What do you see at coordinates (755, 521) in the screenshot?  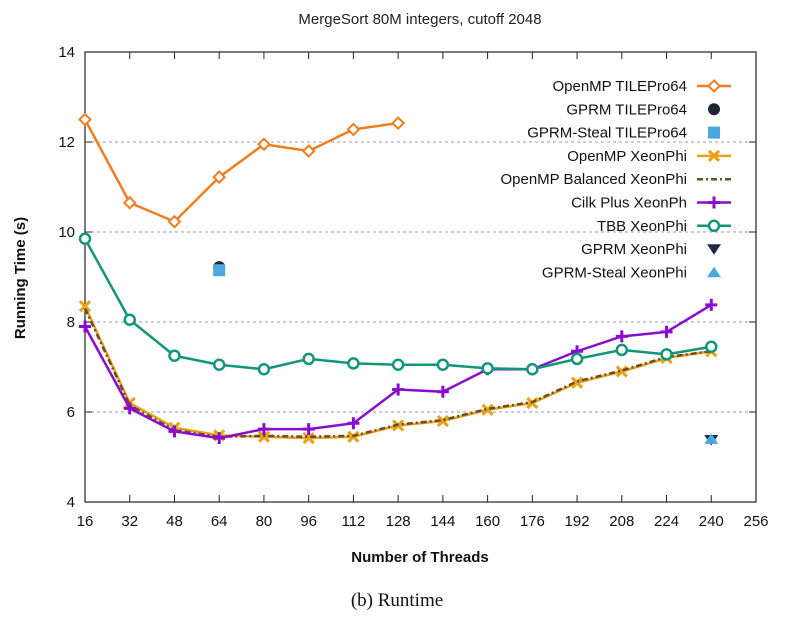 I see `x-tick-label: 256` at bounding box center [755, 521].